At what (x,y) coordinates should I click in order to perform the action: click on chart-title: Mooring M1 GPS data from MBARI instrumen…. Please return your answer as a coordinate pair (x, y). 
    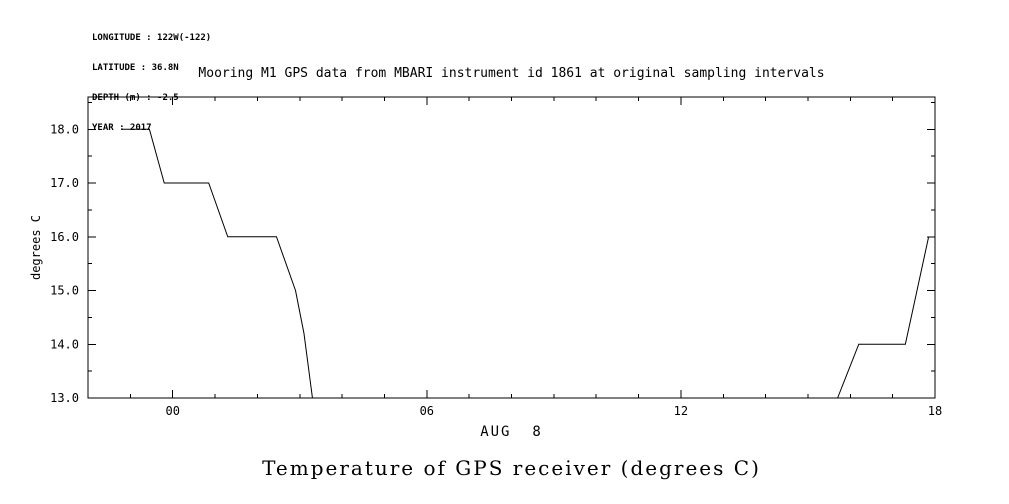
    Looking at the image, I should click on (511, 73).